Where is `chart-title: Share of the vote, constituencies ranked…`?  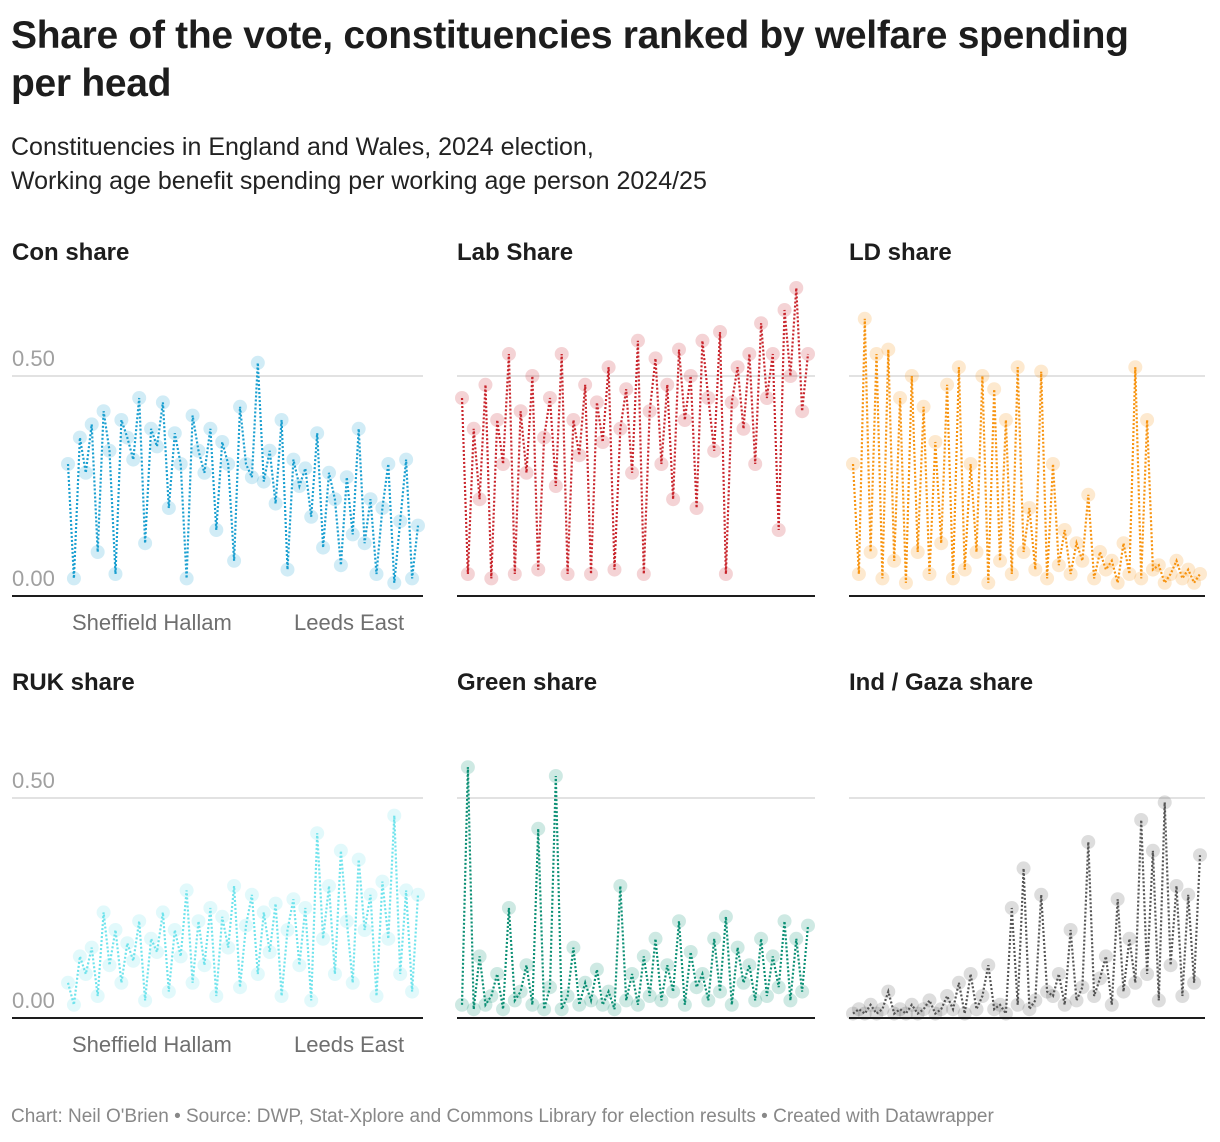
chart-title: Share of the vote, constituencies ranked… is located at coordinates (570, 59).